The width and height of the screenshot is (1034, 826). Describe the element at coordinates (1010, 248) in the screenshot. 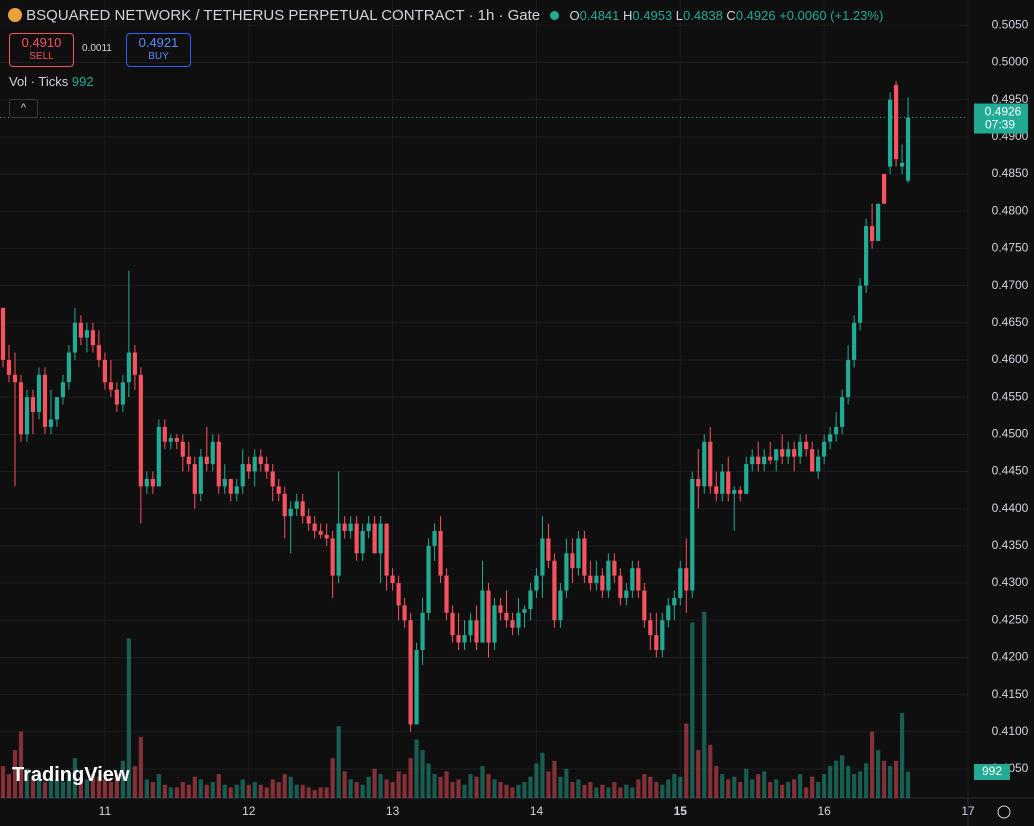

I see `y-tick-label: 0.4750` at that location.